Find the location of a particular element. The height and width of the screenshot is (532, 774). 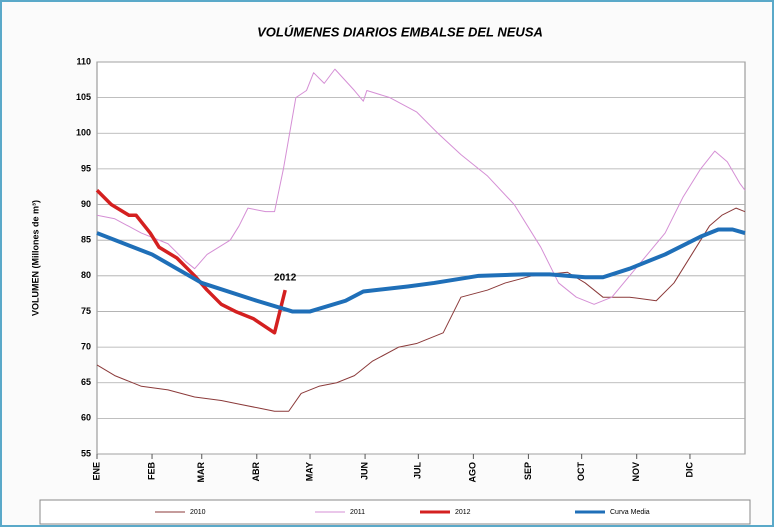

y-tick-label: 70 is located at coordinates (86, 346).